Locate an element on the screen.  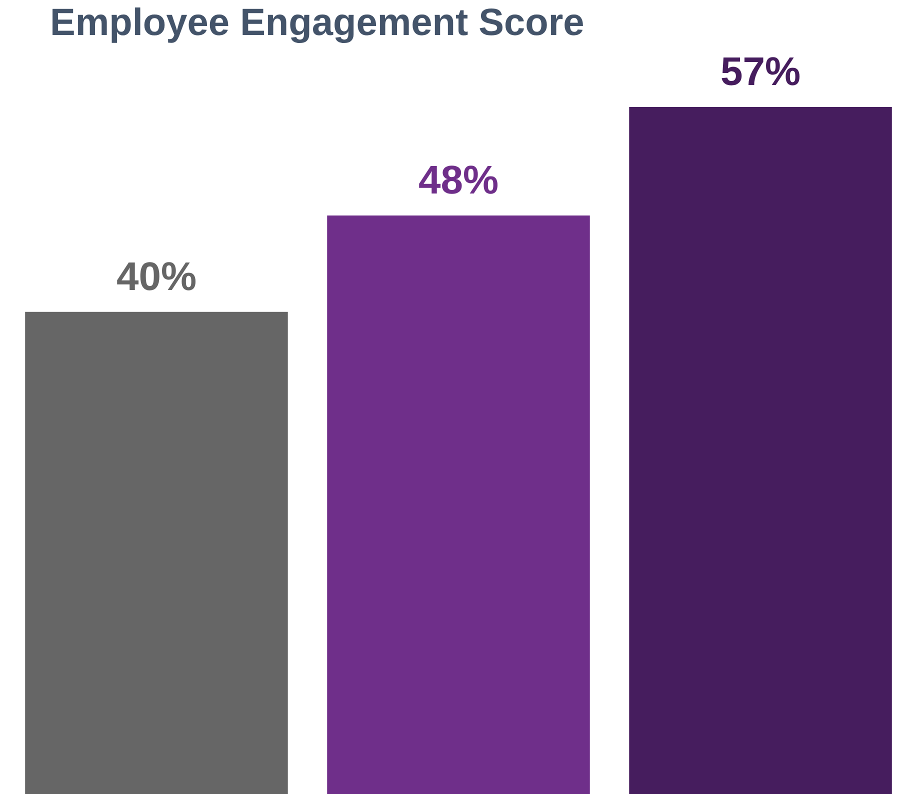
chart-title: Employee Engagement Score is located at coordinates (317, 23).